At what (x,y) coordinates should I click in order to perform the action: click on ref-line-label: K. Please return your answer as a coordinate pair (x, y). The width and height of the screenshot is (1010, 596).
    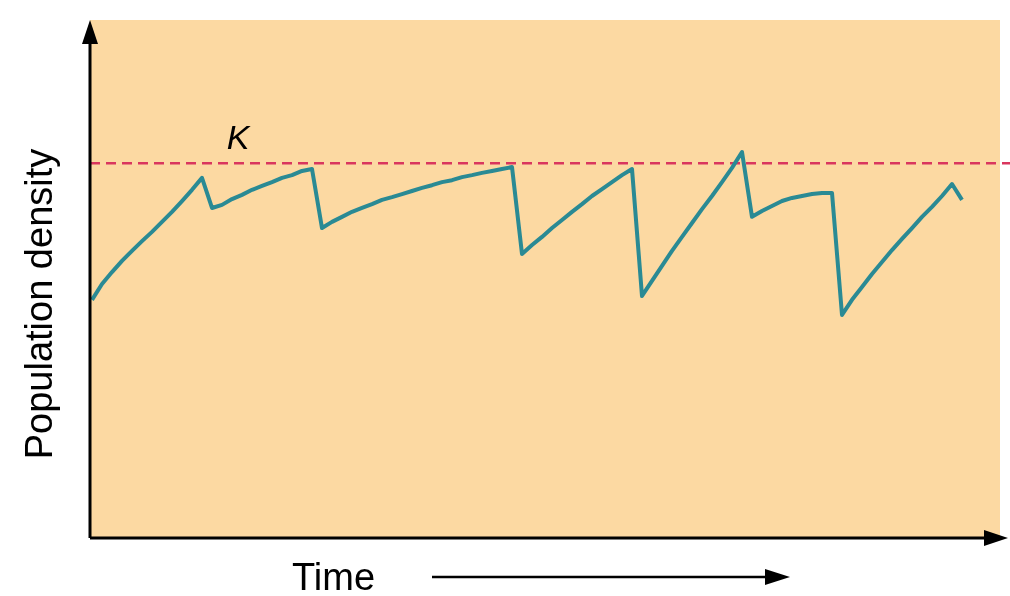
    Looking at the image, I should click on (238, 137).